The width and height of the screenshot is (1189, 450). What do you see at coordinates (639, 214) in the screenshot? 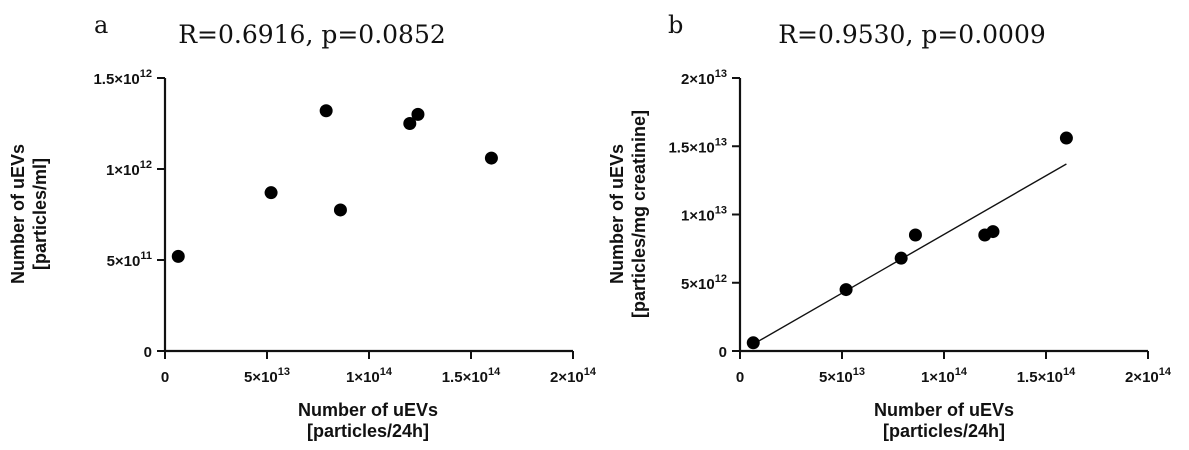
I see `panel-b-y-label-line2: [particles/mg creatinine]` at bounding box center [639, 214].